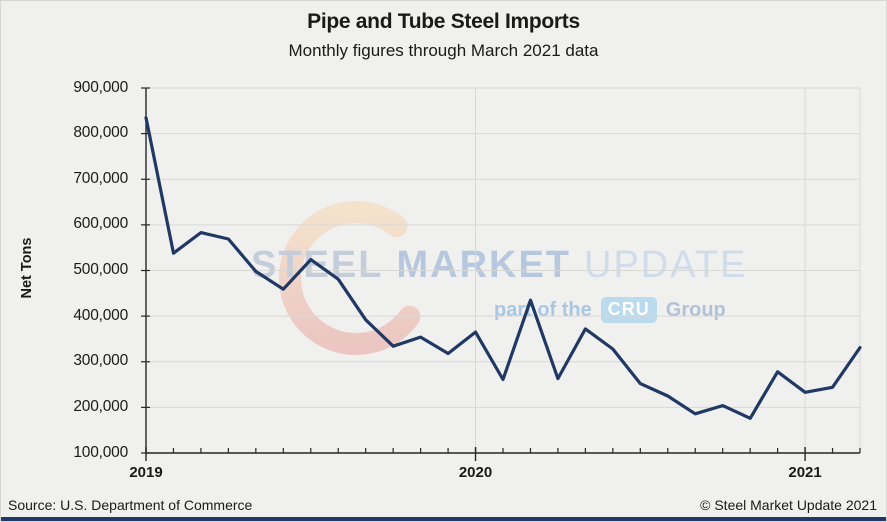 This screenshot has height=522, width=887. Describe the element at coordinates (666, 265) in the screenshot. I see `watermark-update-text: UPDATE` at that location.